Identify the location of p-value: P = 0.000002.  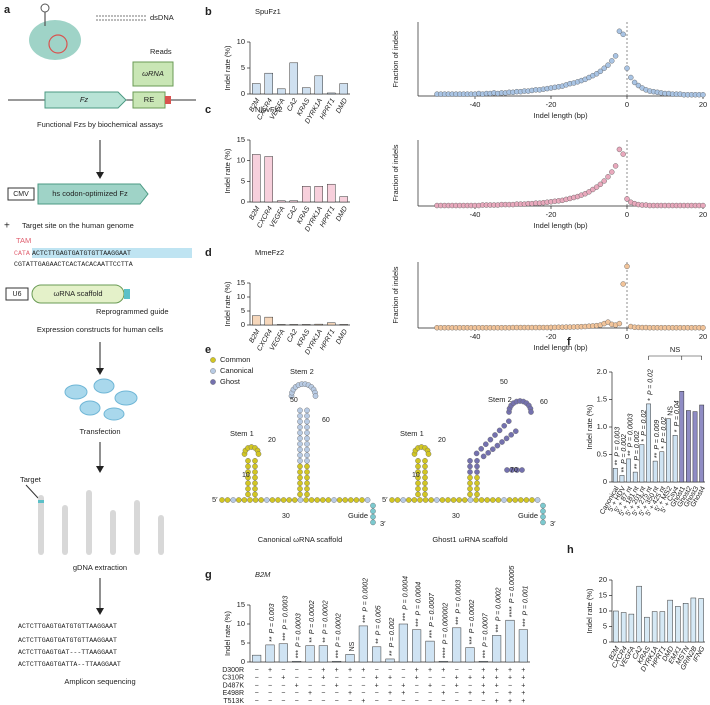
(445, 624).